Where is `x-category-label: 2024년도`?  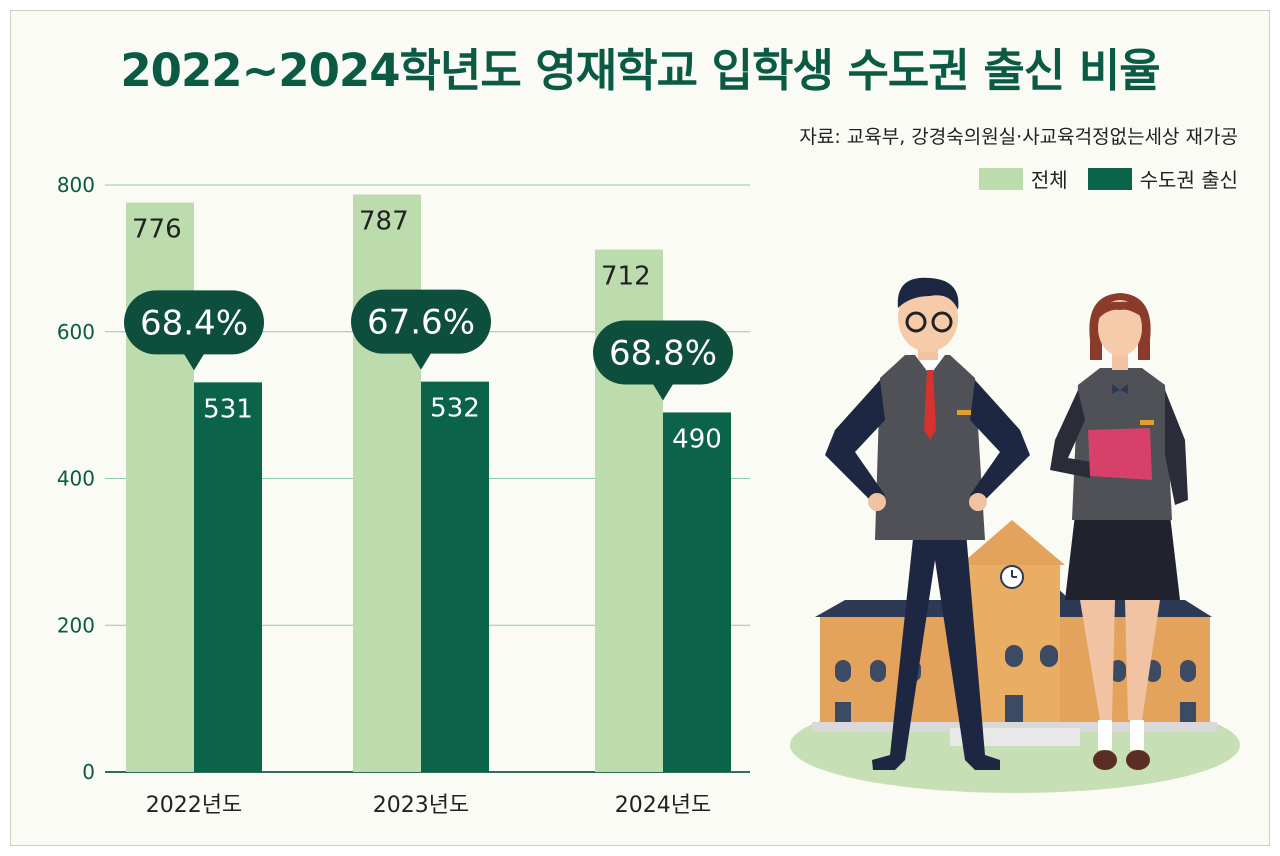 x-category-label: 2024년도 is located at coordinates (663, 805).